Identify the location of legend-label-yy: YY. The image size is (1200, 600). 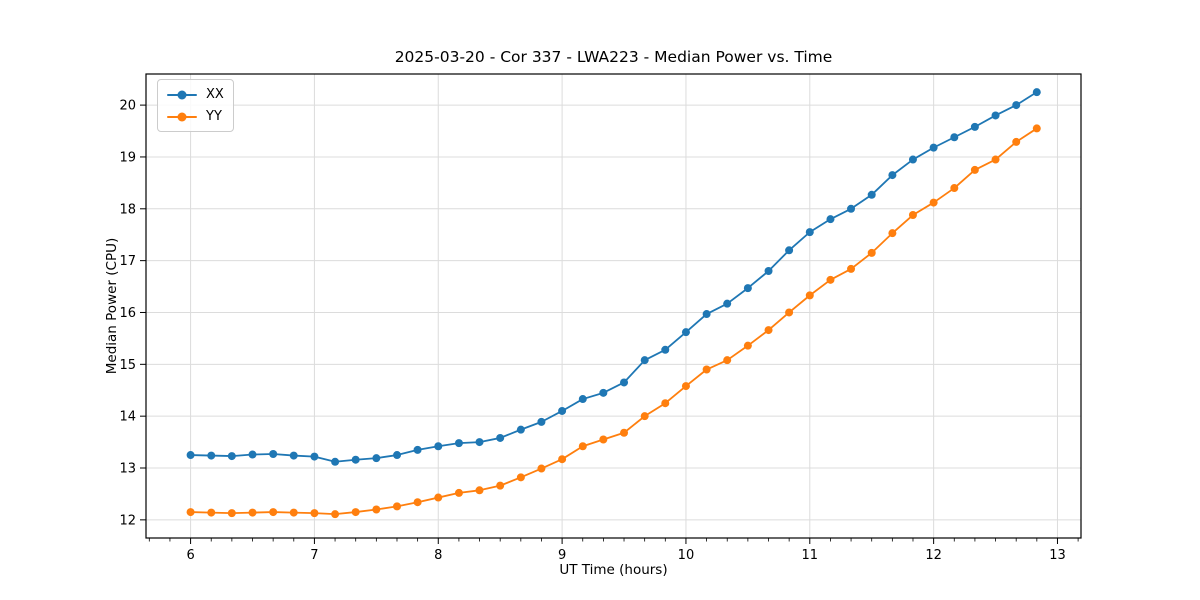
(214, 116).